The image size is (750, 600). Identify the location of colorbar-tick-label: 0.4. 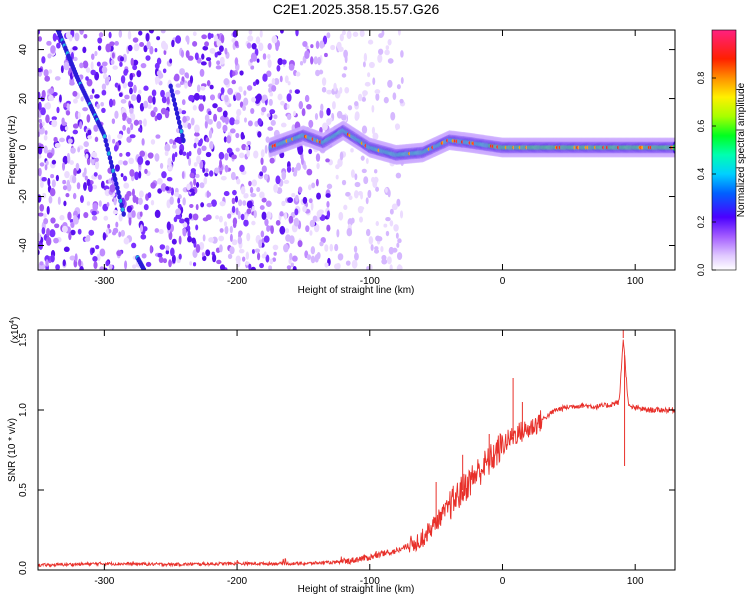
(701, 174).